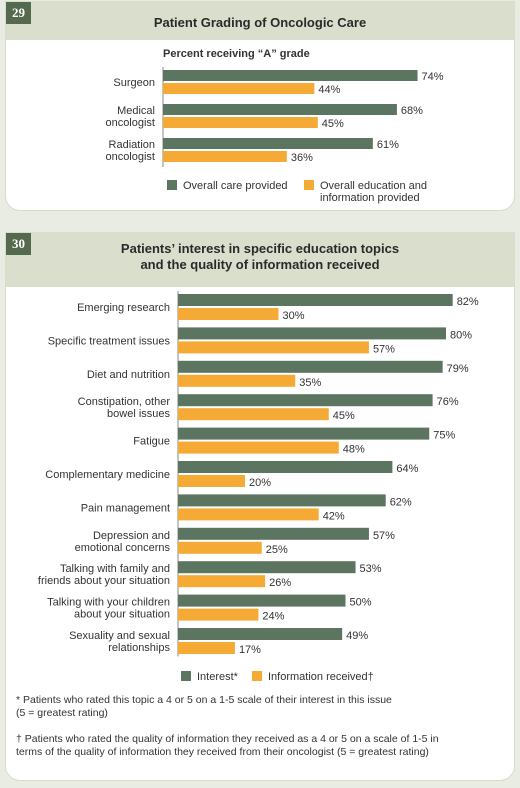 The height and width of the screenshot is (788, 520). I want to click on data-label: 64%, so click(407, 469).